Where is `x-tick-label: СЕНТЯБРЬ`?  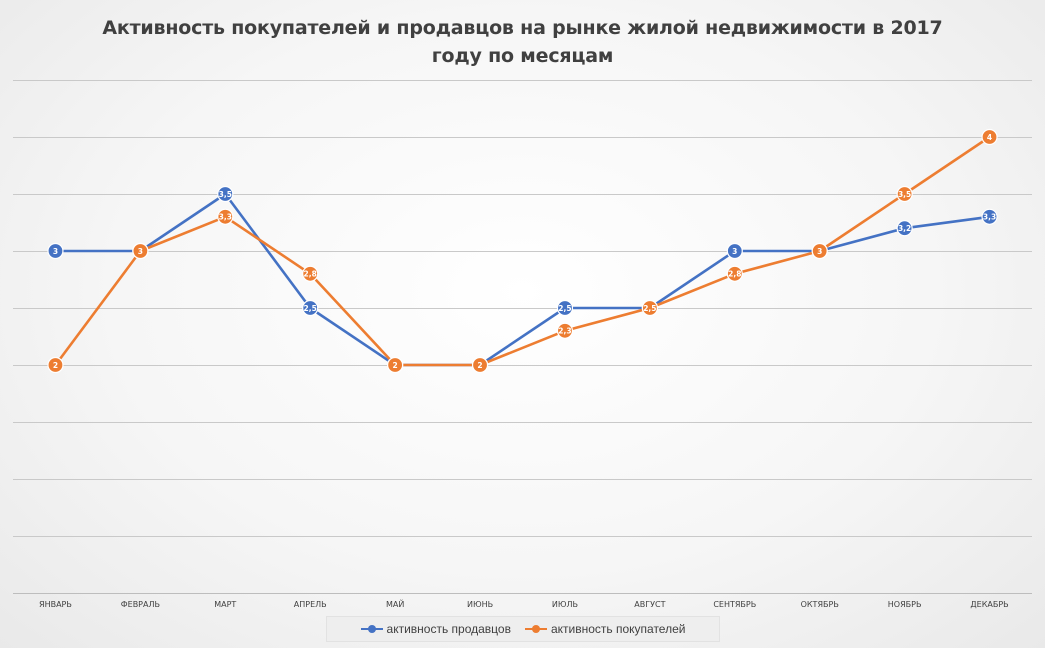
x-tick-label: СЕНТЯБРЬ is located at coordinates (734, 604).